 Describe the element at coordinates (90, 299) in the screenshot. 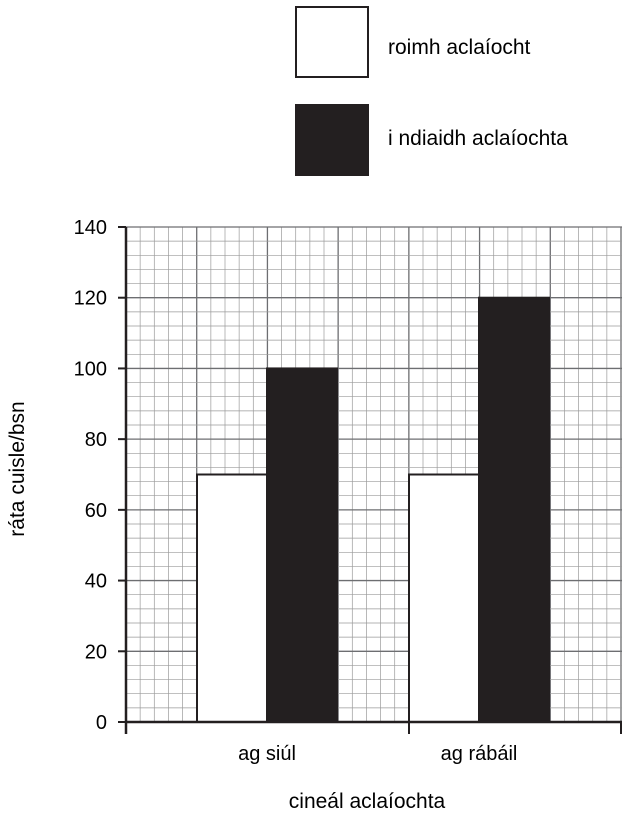

I see `y-tick-label: 120` at that location.